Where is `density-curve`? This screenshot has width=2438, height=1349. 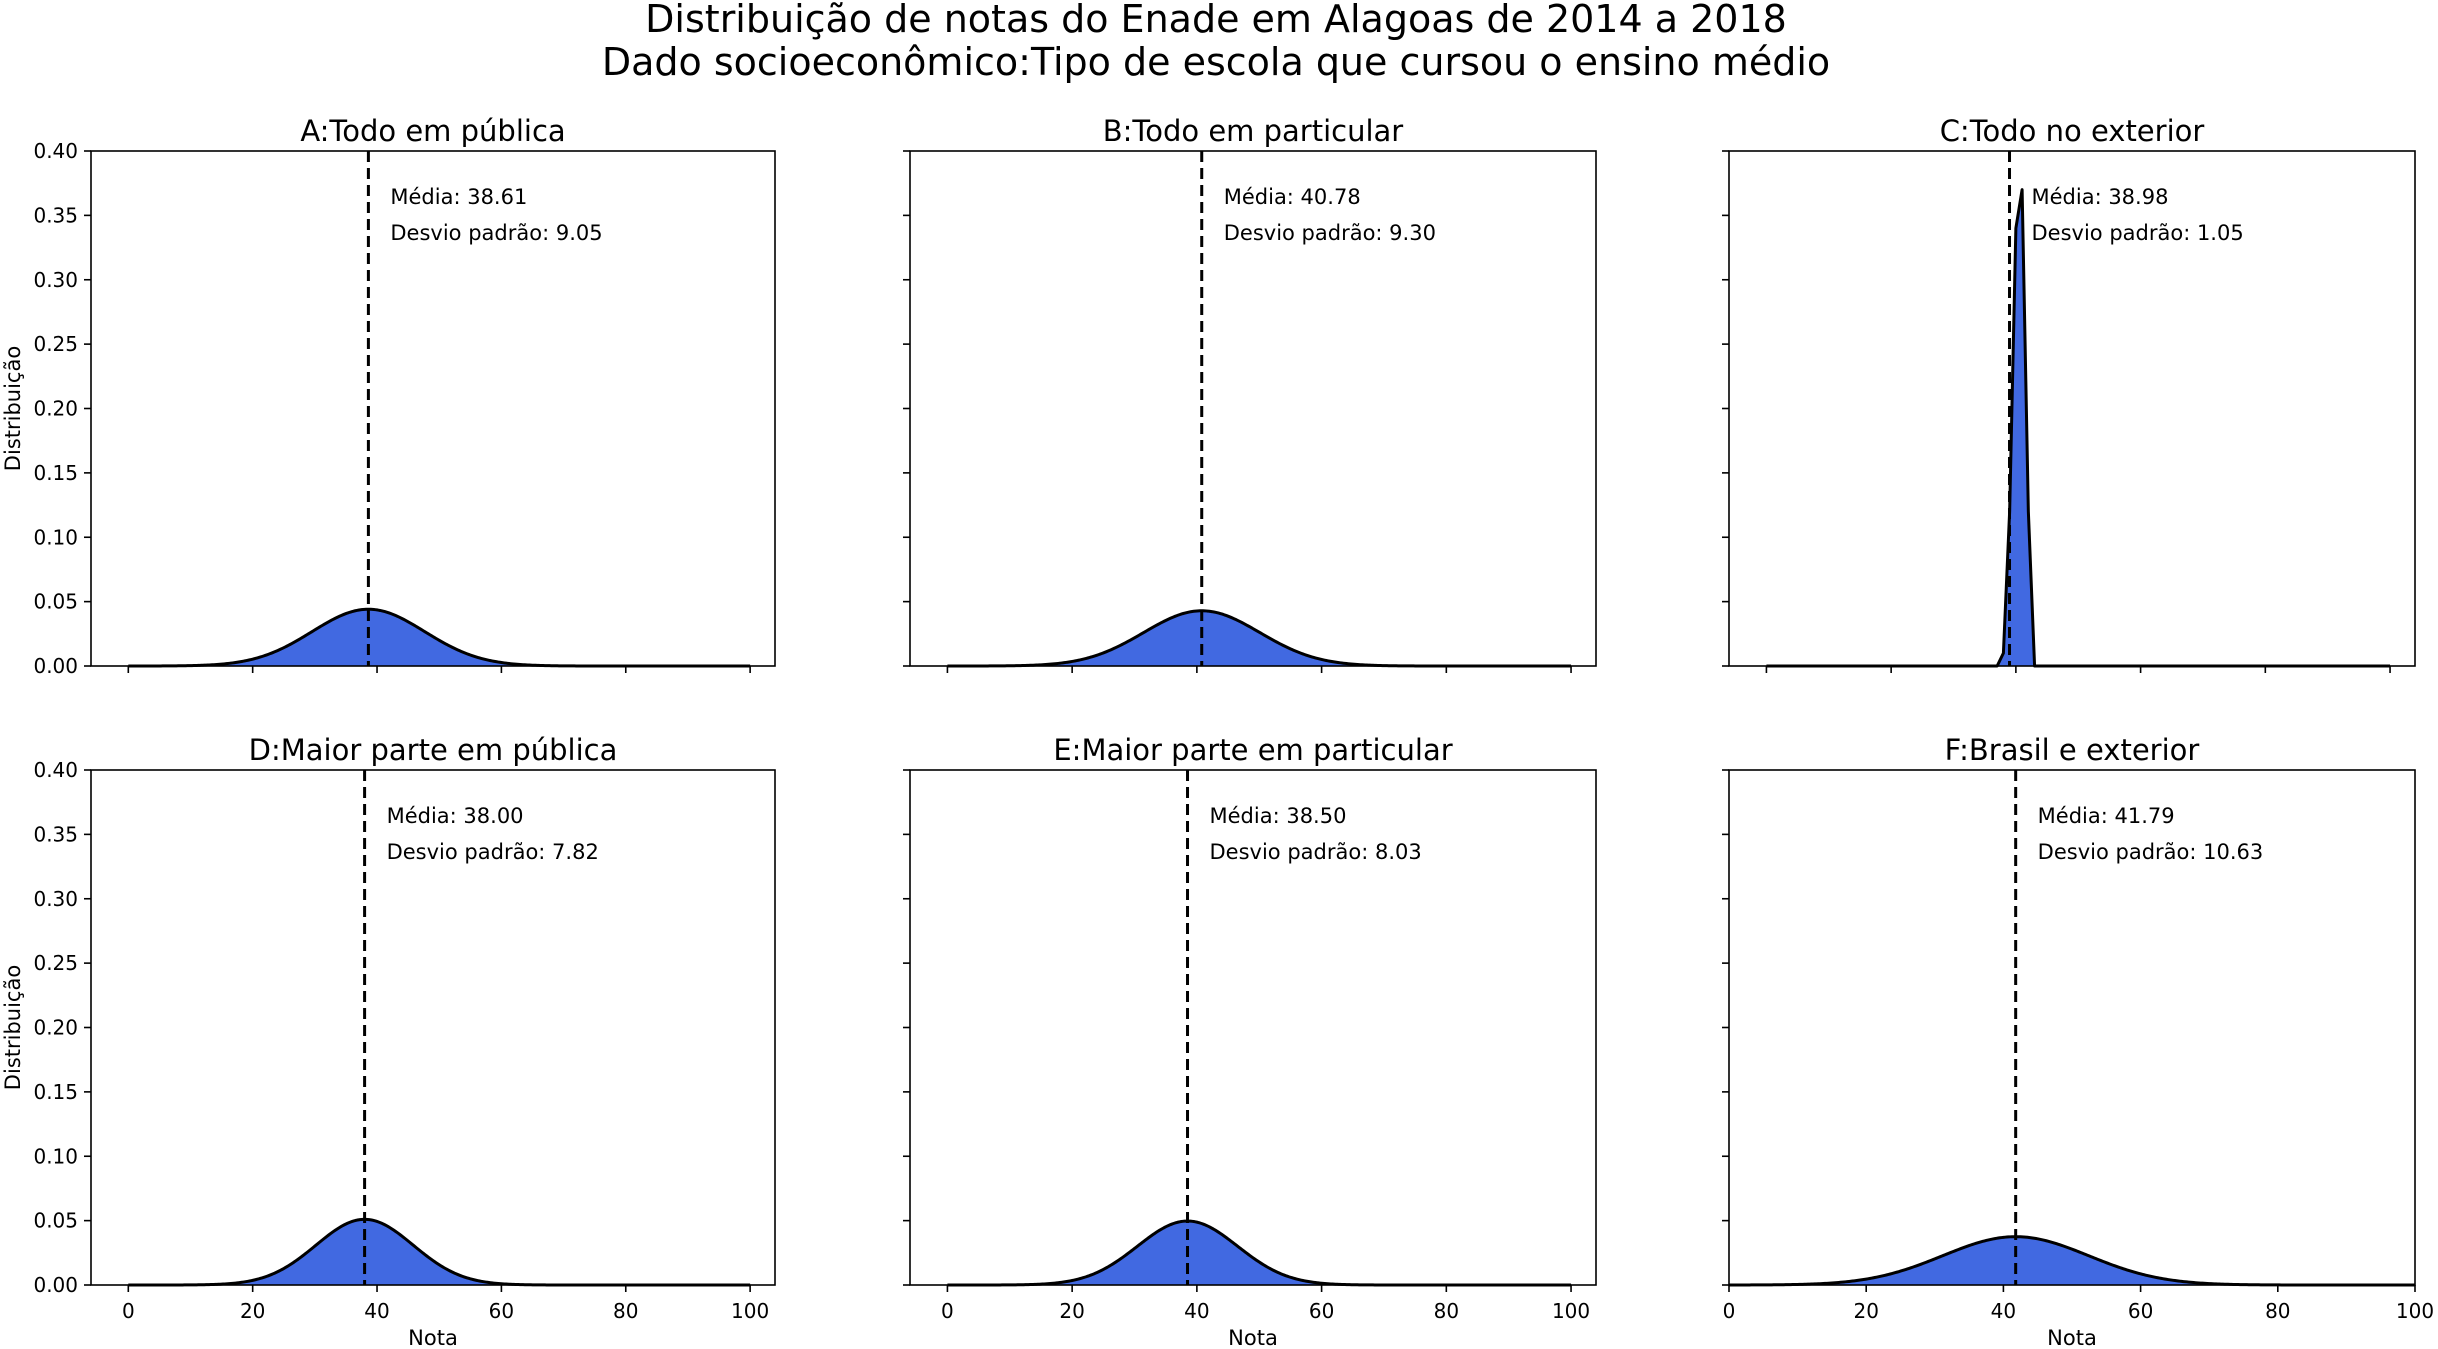 density-curve is located at coordinates (2078, 428).